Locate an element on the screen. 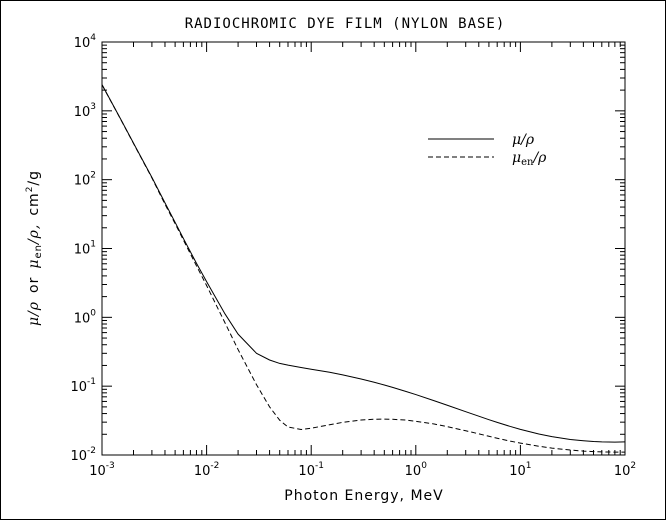  x-axis-label: Photon Energy, MeV is located at coordinates (363, 496).